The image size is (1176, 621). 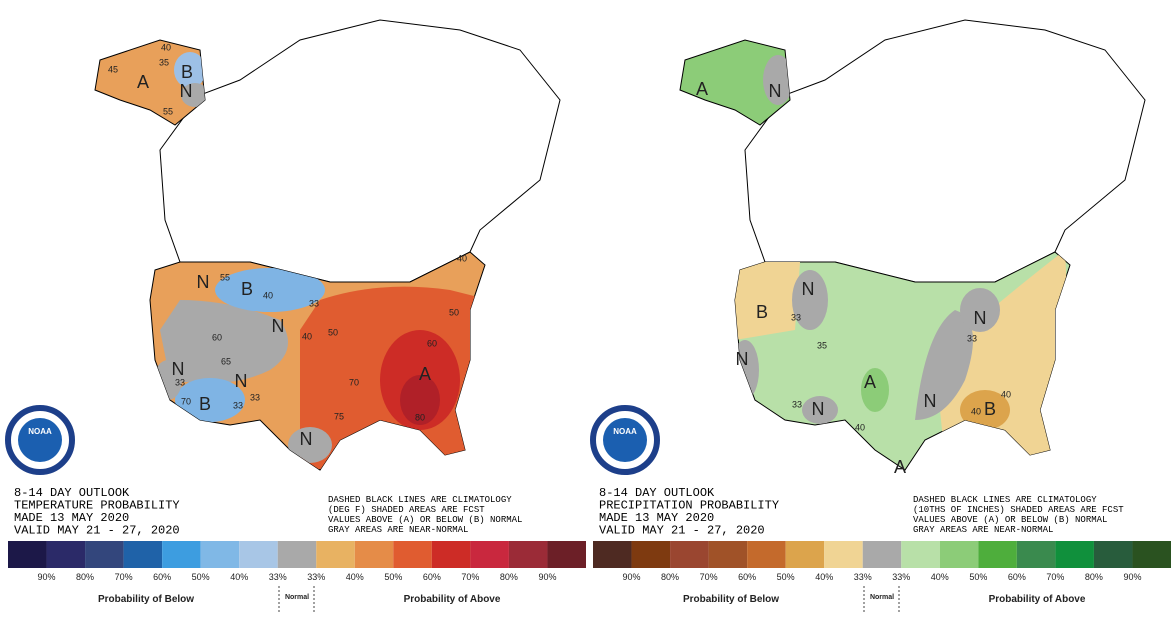 What do you see at coordinates (97, 531) in the screenshot?
I see `title-line: VALID MAY 21 - 27, 2020` at bounding box center [97, 531].